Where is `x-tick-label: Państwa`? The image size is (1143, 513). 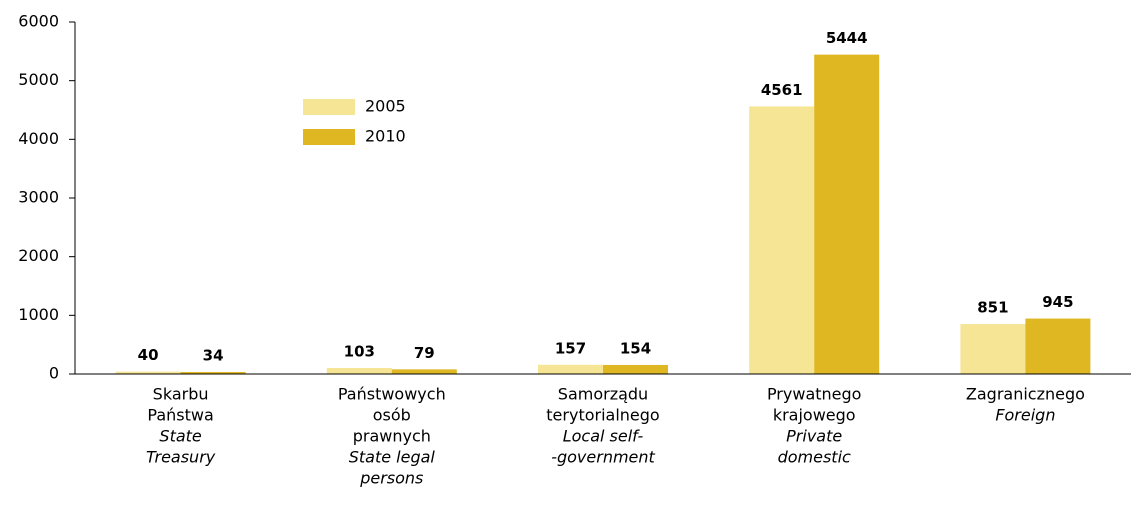 x-tick-label: Państwa is located at coordinates (180, 415).